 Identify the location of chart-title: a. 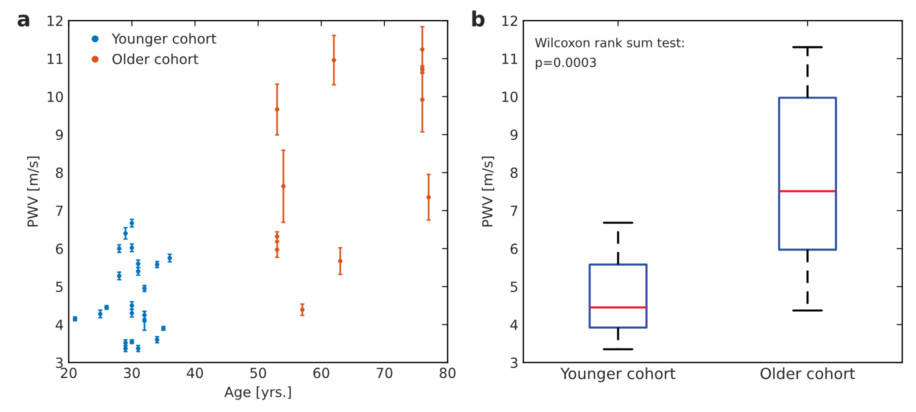
(24, 20).